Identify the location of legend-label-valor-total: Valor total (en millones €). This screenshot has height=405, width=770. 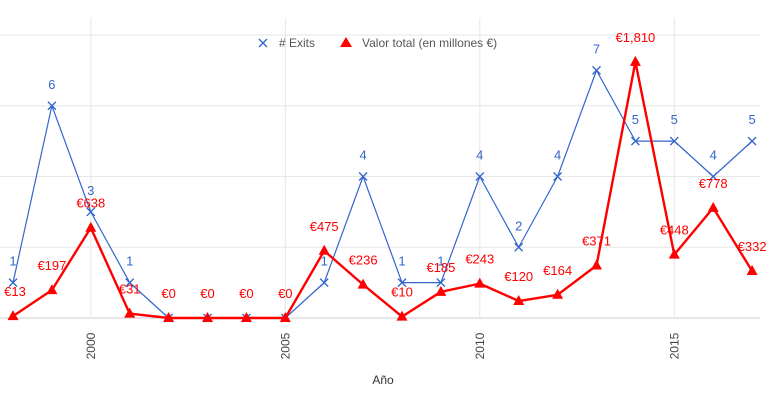
(429, 43).